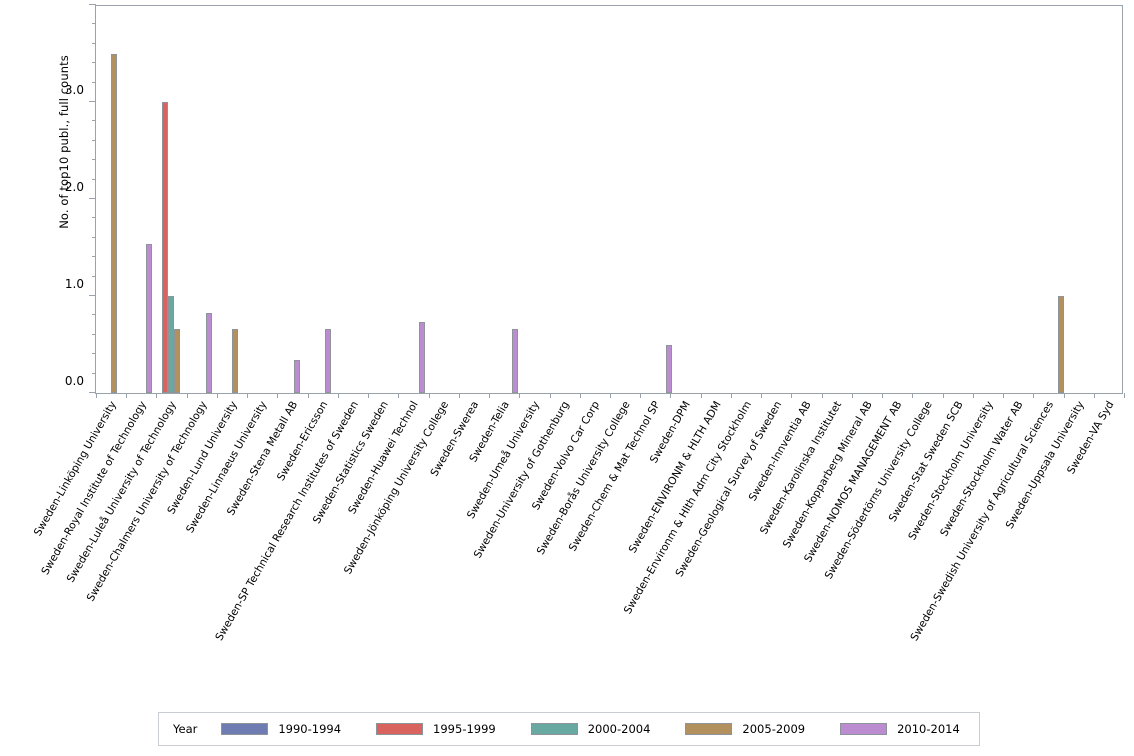 This screenshot has height=756, width=1134. Describe the element at coordinates (310, 729) in the screenshot. I see `legend-label: 1990-1994` at that location.